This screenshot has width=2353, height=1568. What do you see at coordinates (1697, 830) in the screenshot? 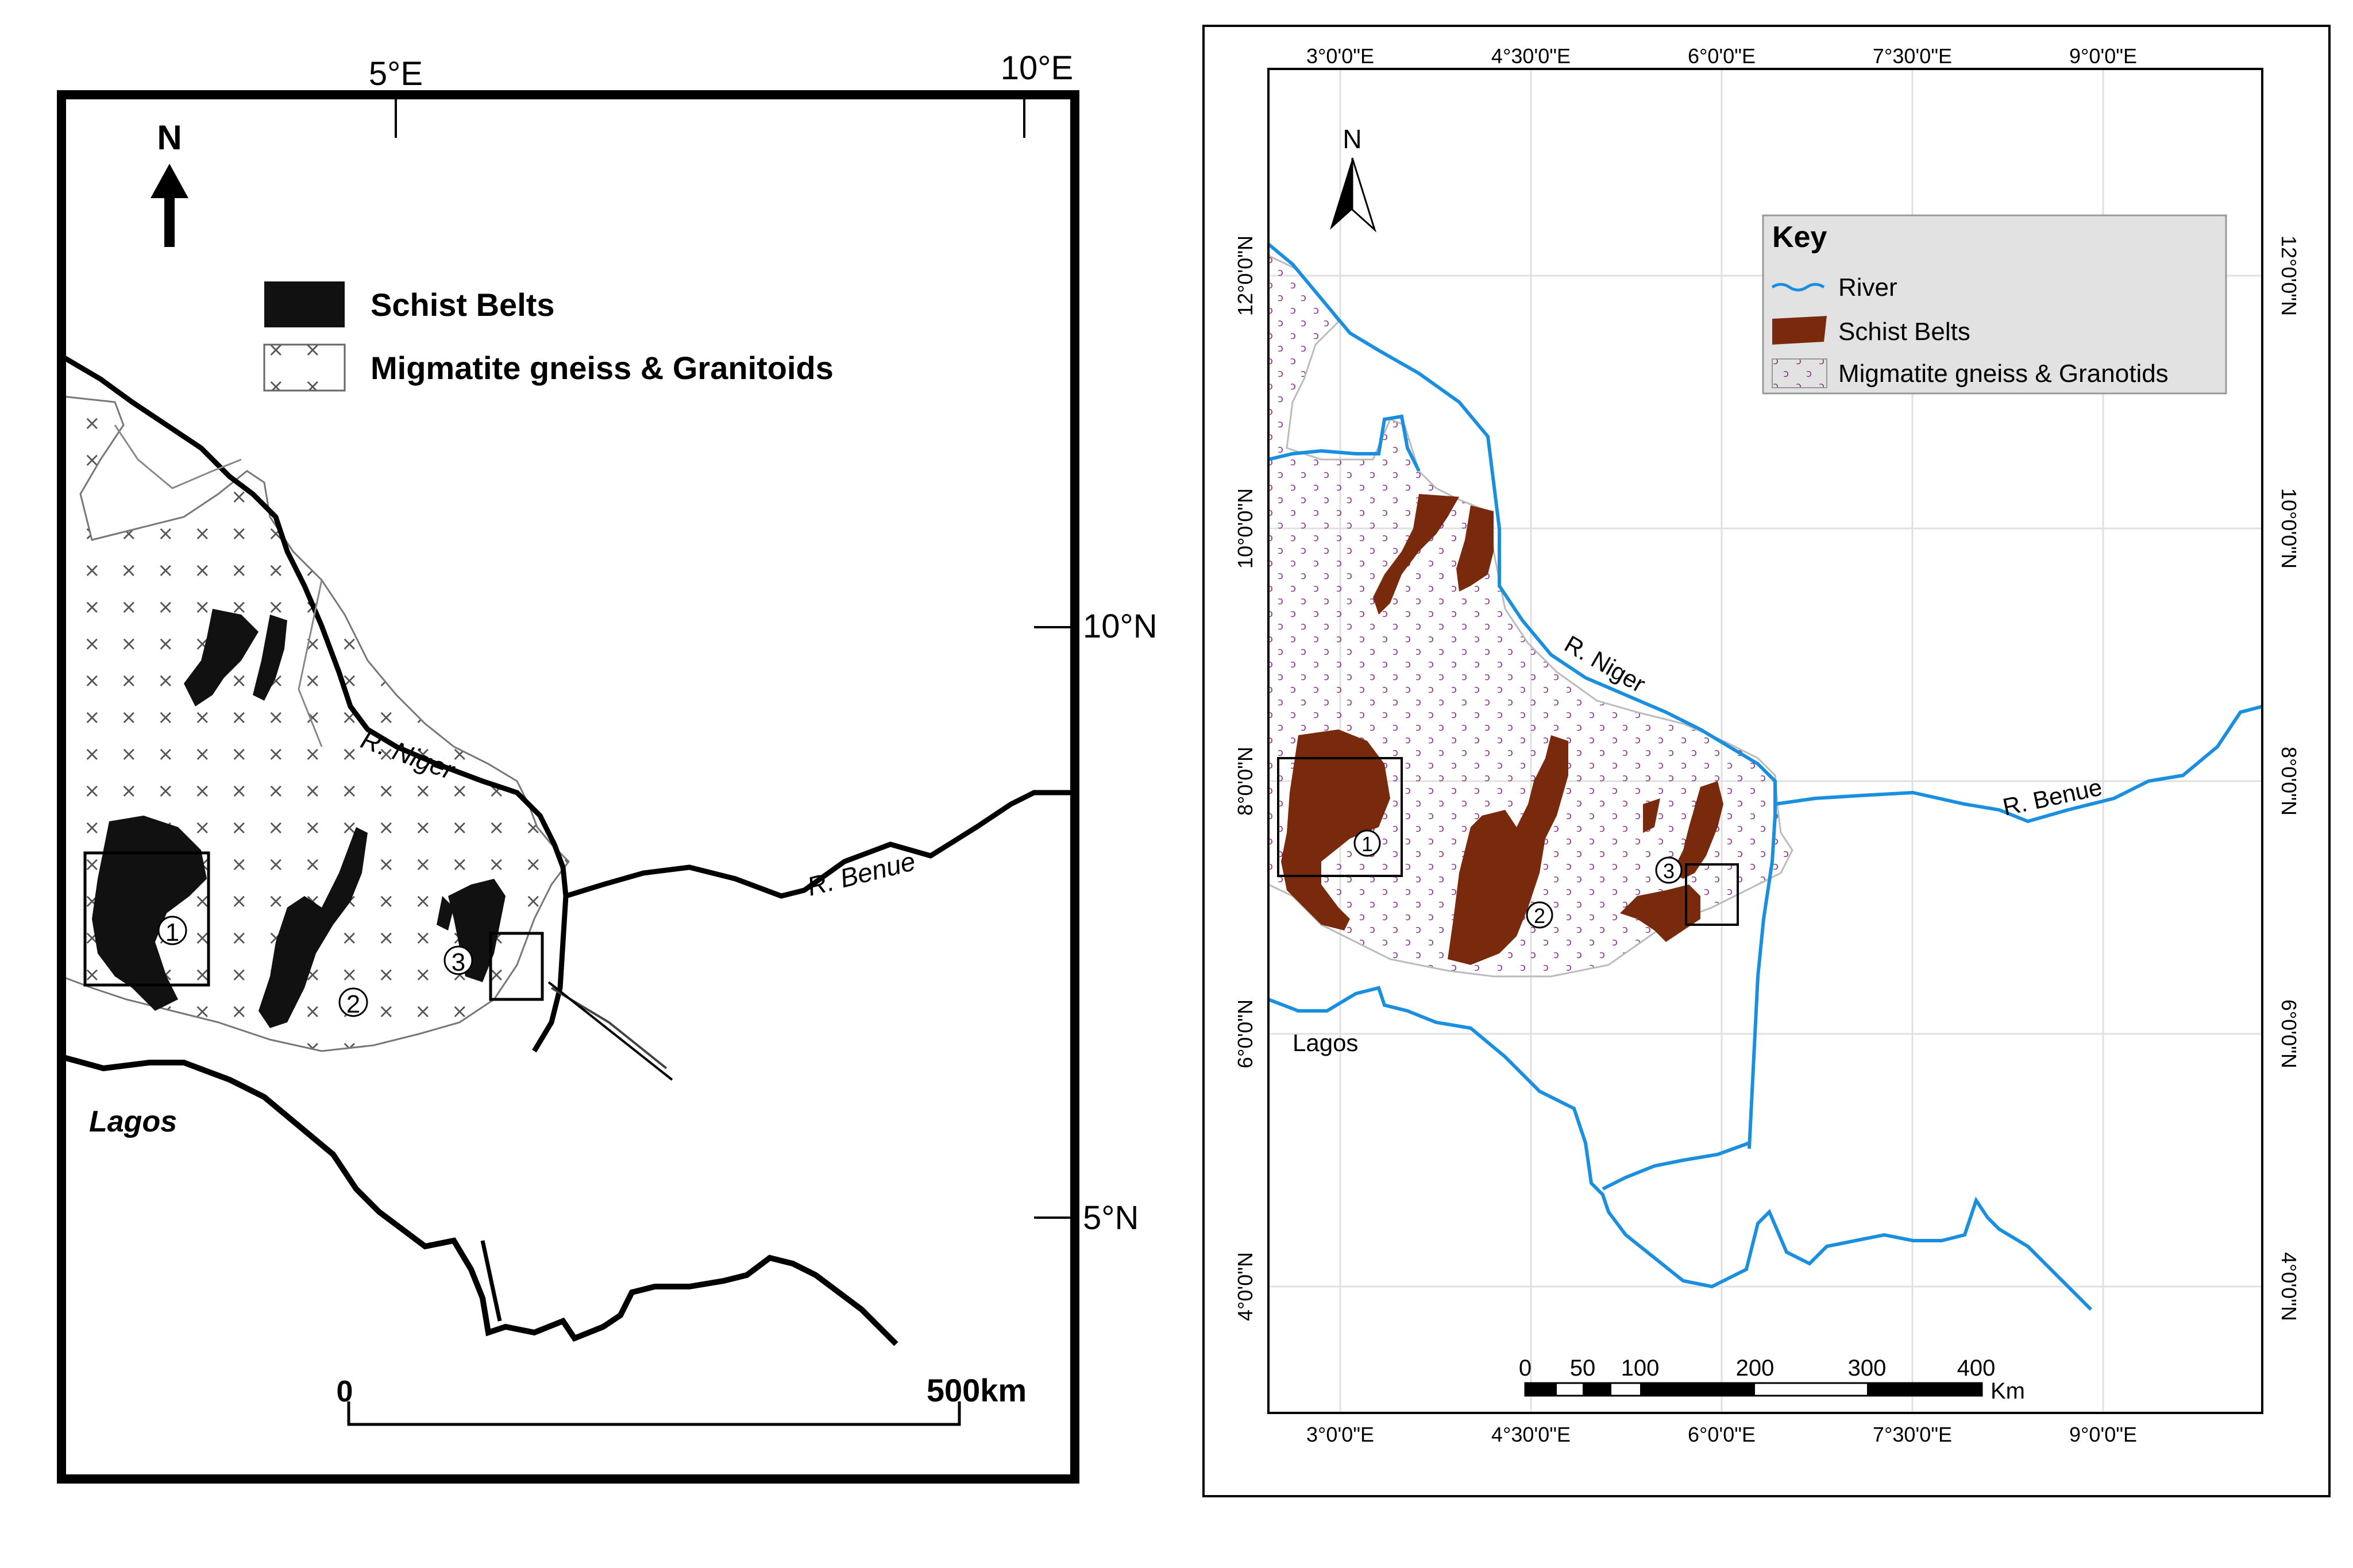
I see `schist-belt-right-e` at bounding box center [1697, 830].